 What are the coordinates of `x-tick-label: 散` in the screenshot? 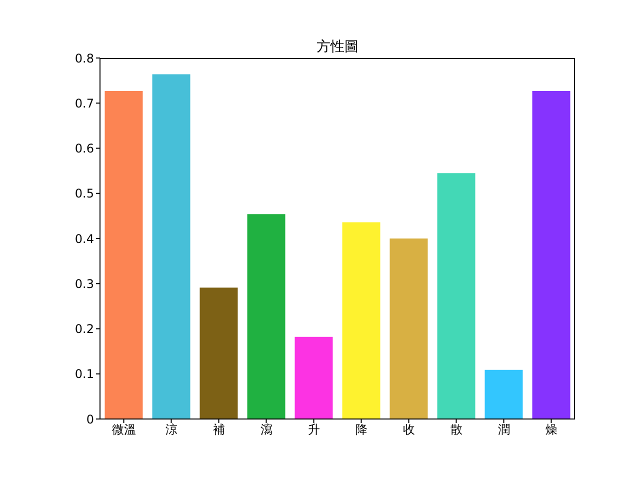 It's located at (456, 429).